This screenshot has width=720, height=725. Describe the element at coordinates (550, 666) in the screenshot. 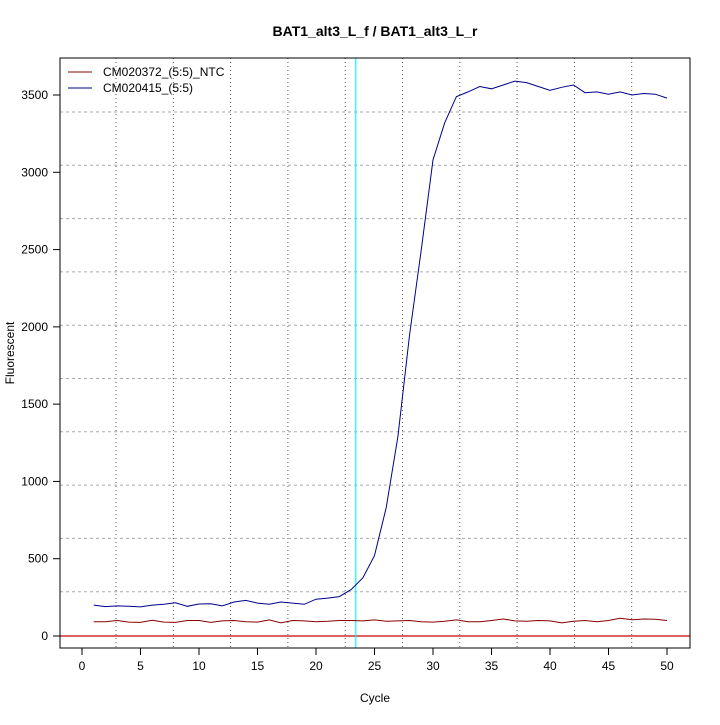

I see `x-tick-label: 40` at that location.